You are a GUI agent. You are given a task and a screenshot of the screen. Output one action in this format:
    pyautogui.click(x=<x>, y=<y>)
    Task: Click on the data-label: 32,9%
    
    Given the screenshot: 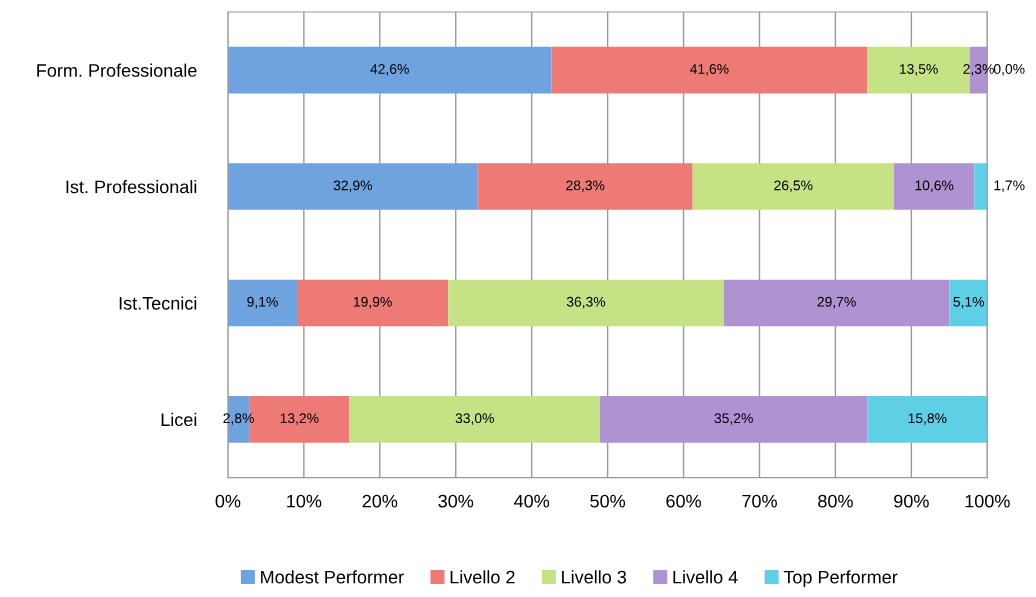 What is the action you would take?
    pyautogui.click(x=353, y=186)
    